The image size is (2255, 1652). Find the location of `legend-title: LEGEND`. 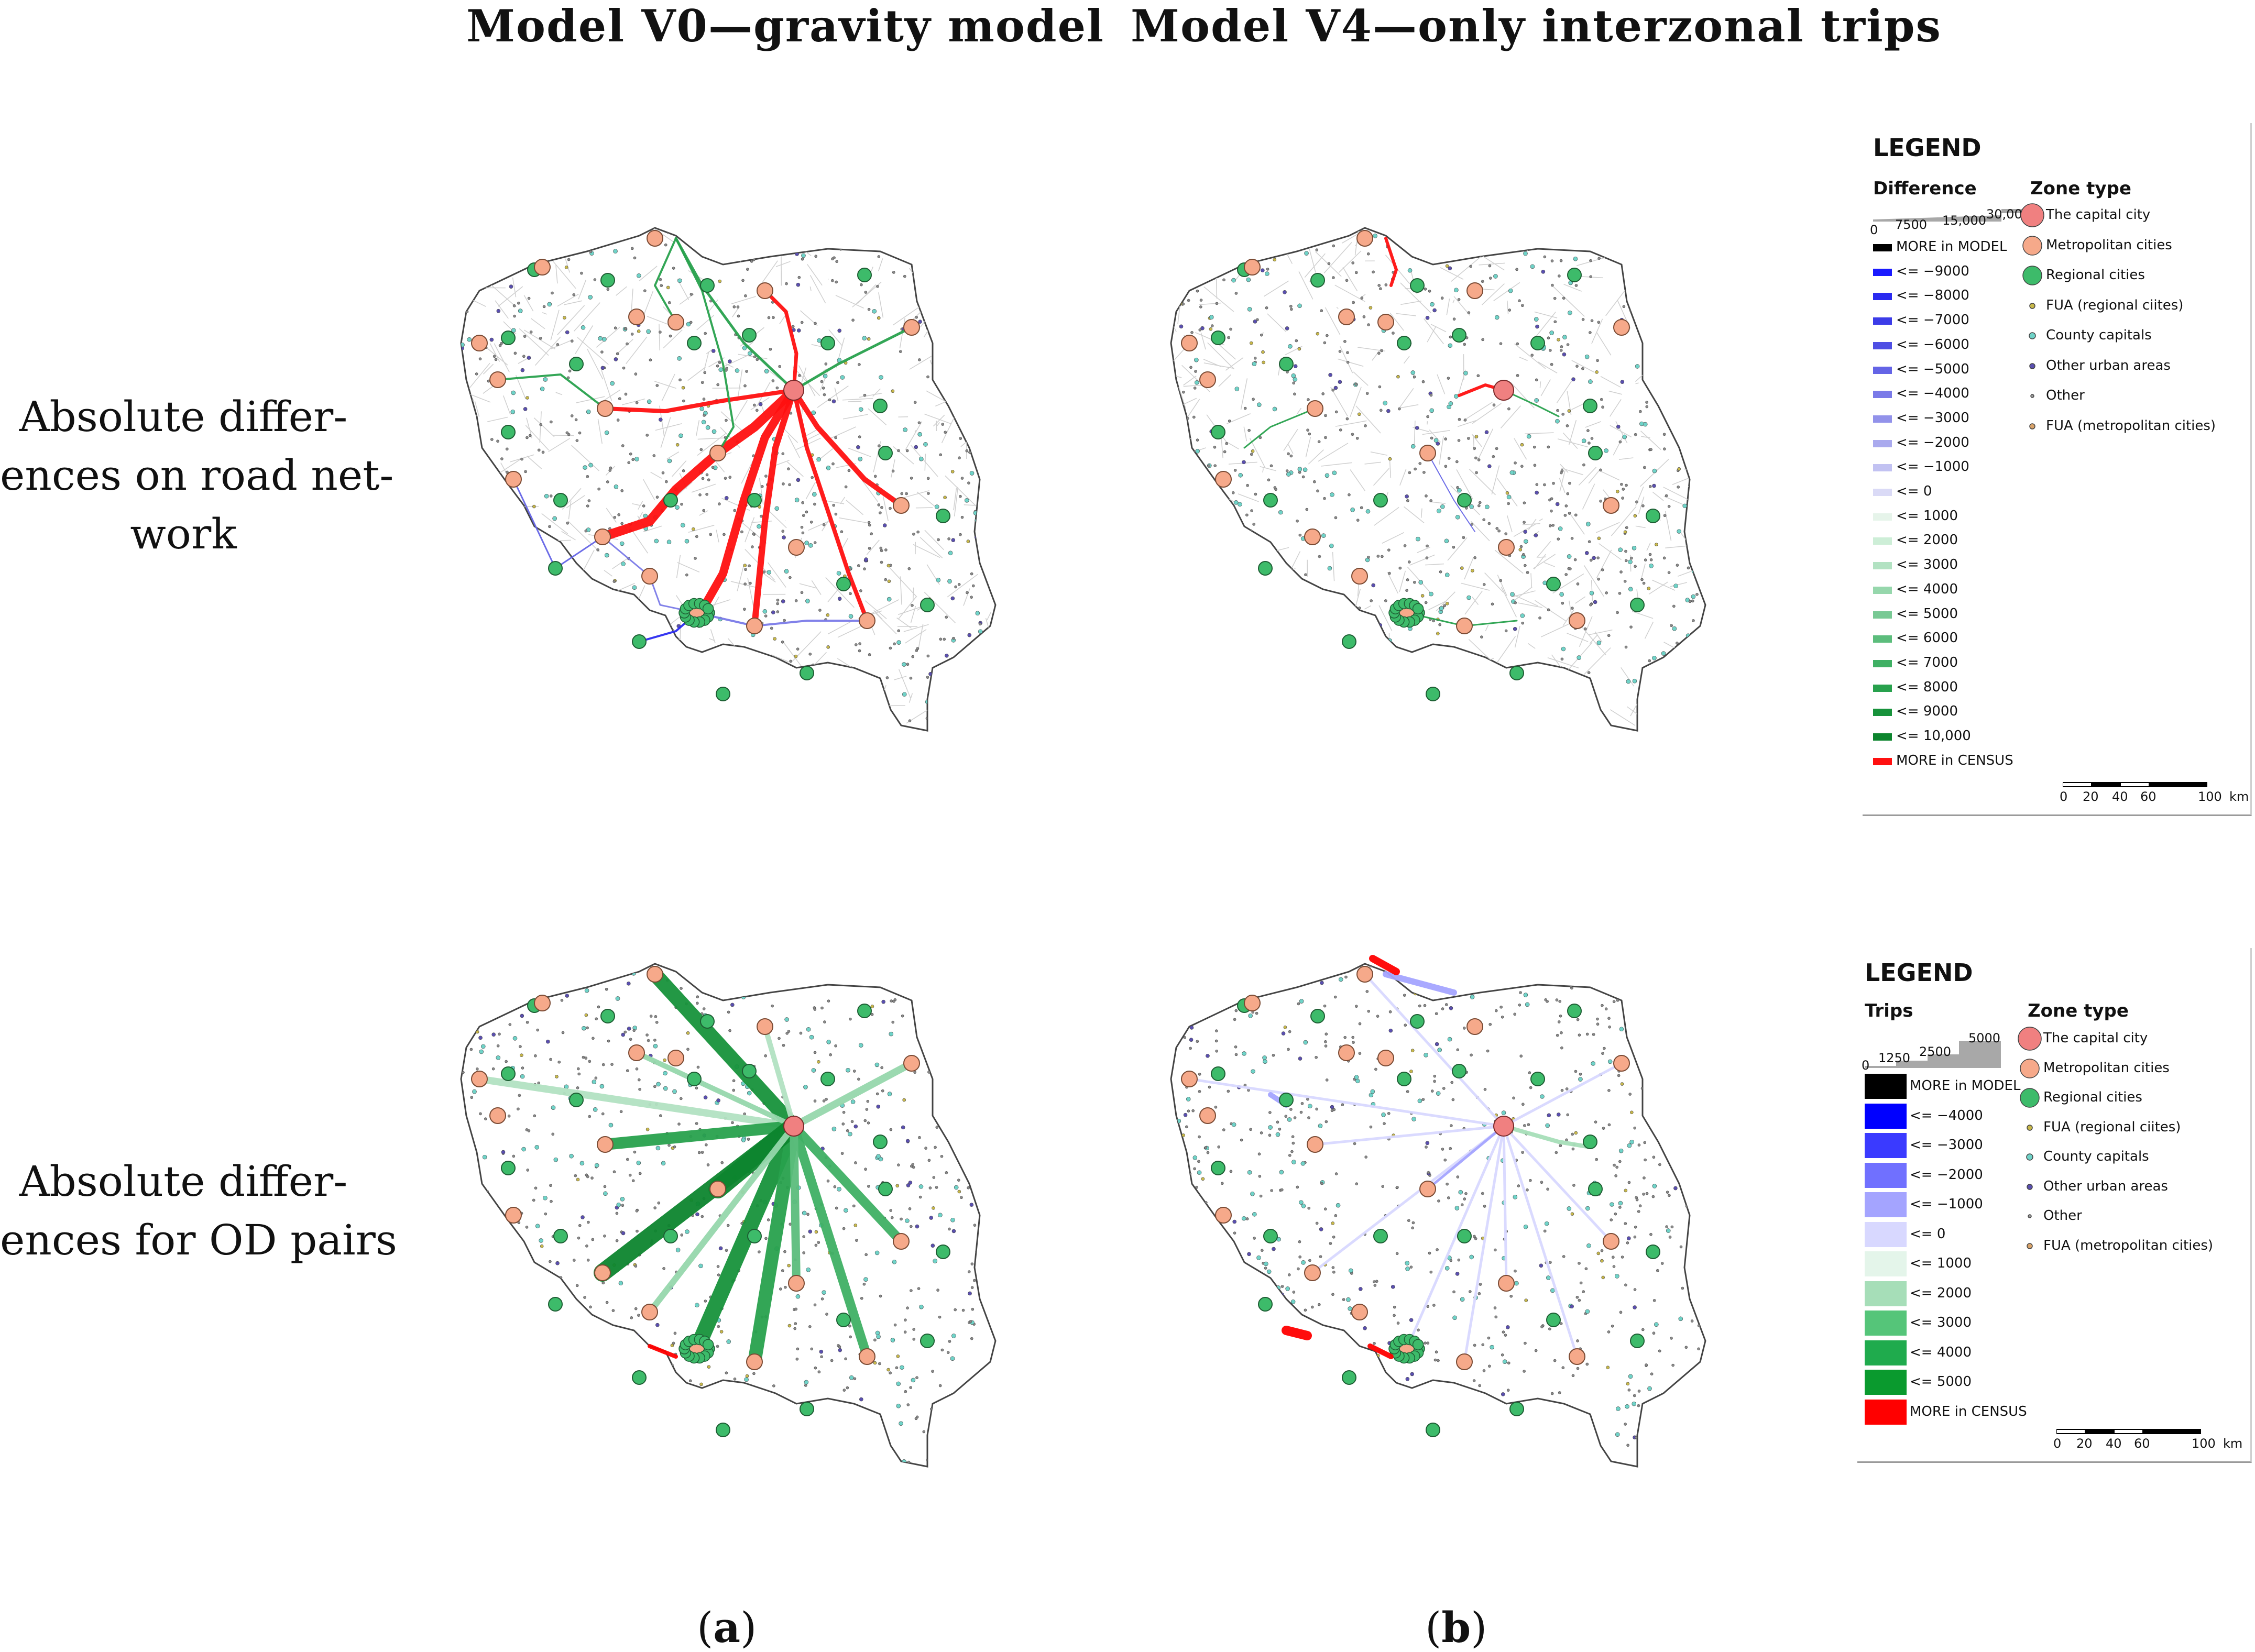

legend-title: LEGEND is located at coordinates (1919, 973).